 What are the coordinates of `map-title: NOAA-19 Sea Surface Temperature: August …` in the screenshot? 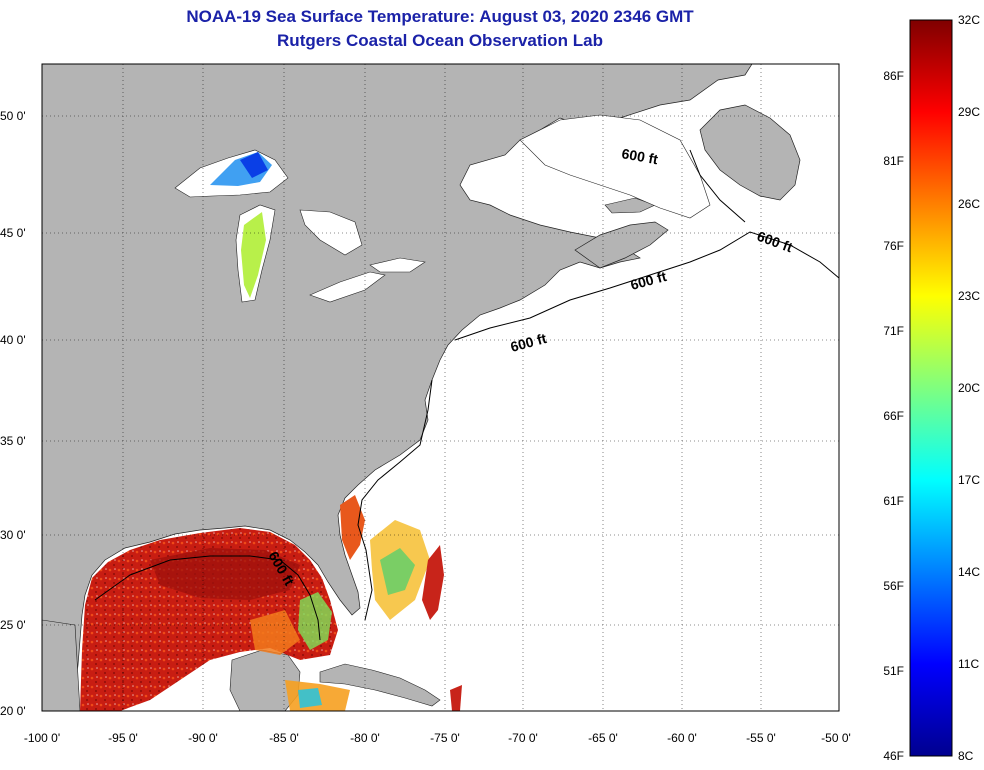 It's located at (440, 16).